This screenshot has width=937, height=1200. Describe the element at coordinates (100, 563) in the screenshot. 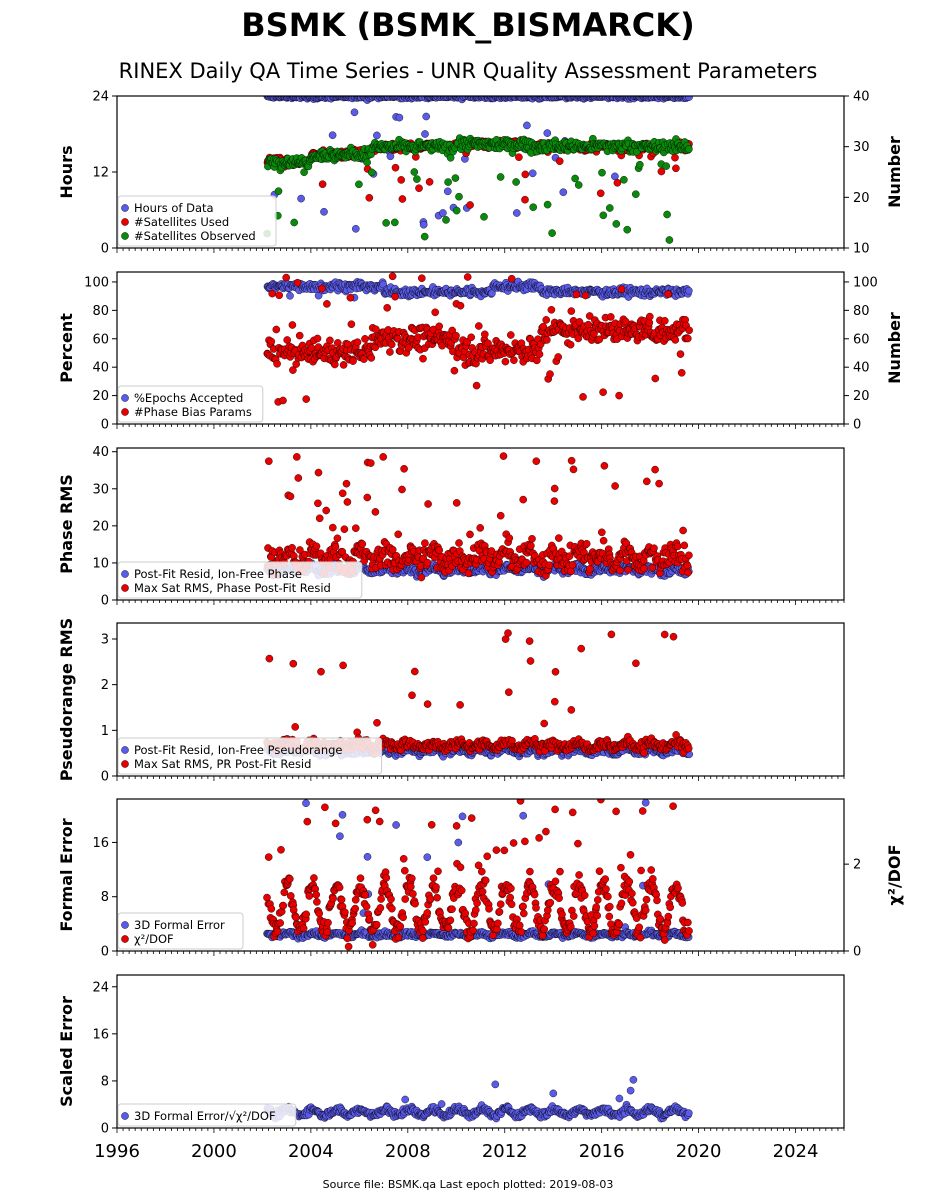

I see `y-tick-label: 10` at that location.